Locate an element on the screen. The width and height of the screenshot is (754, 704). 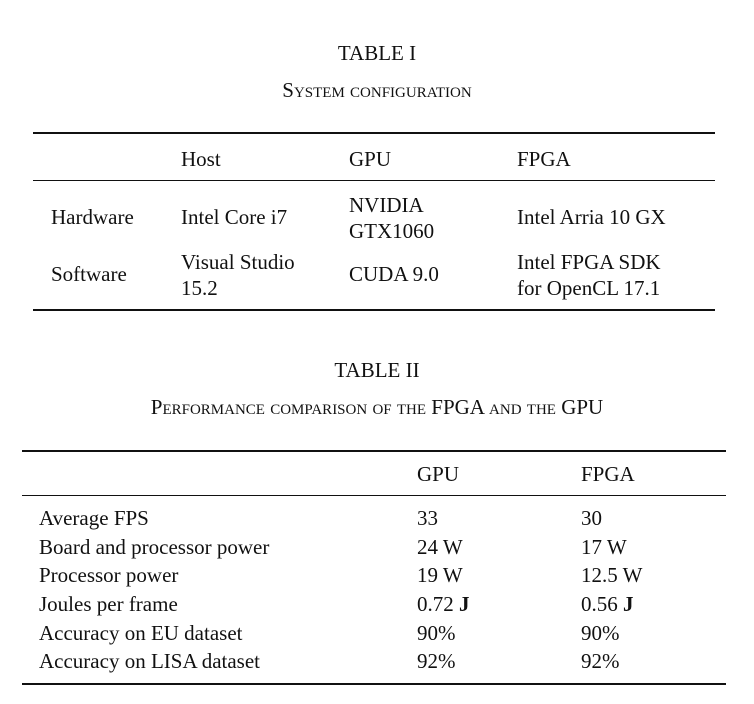
table2-fpga-value: 90% is located at coordinates (600, 633).